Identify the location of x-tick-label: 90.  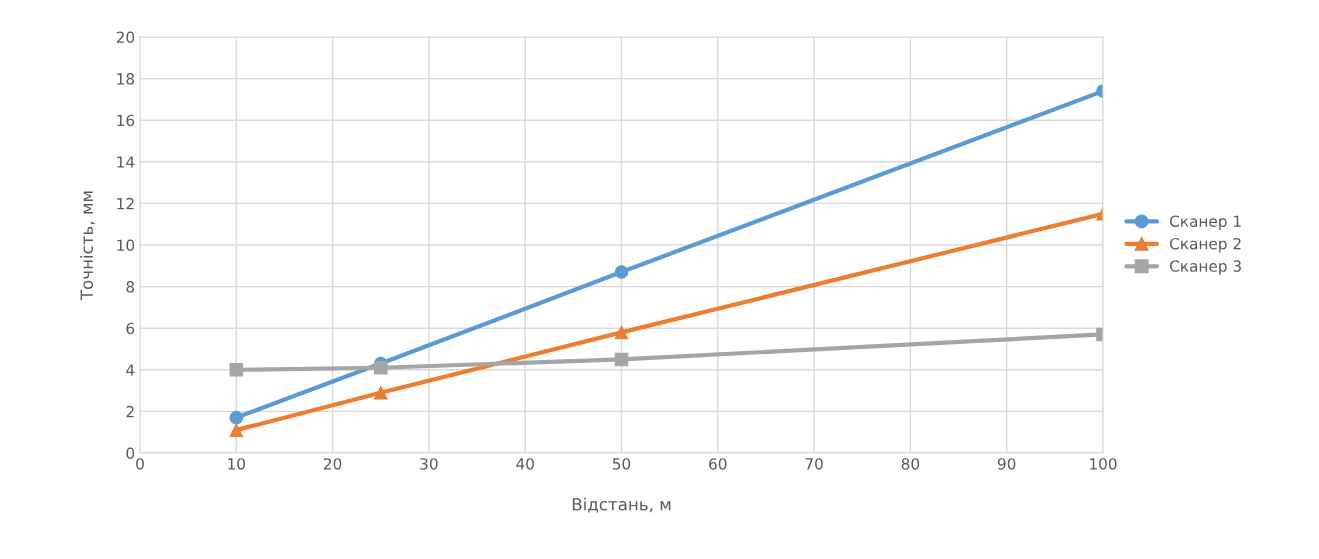
(1006, 464).